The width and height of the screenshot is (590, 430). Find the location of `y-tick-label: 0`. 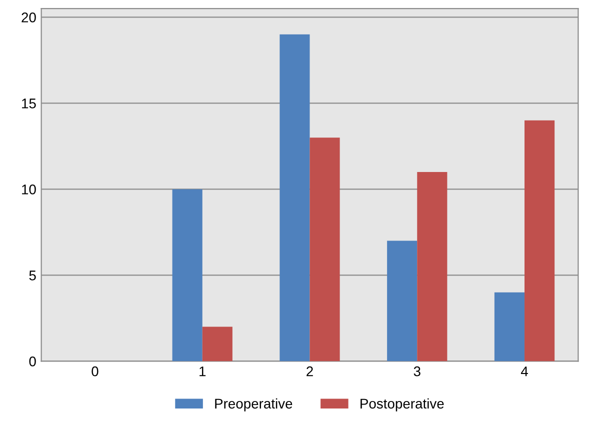

y-tick-label: 0 is located at coordinates (32, 361).